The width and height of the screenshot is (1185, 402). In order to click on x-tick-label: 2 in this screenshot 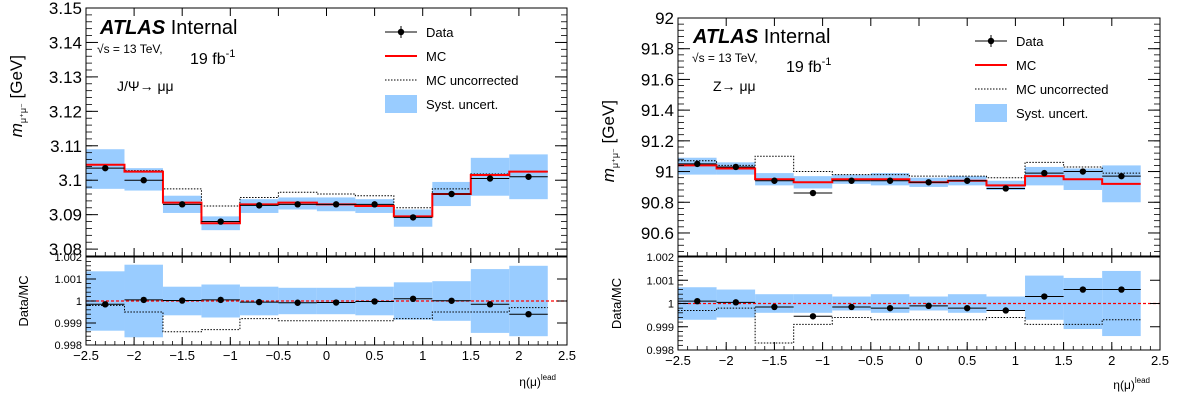, I will do `click(518, 355)`.